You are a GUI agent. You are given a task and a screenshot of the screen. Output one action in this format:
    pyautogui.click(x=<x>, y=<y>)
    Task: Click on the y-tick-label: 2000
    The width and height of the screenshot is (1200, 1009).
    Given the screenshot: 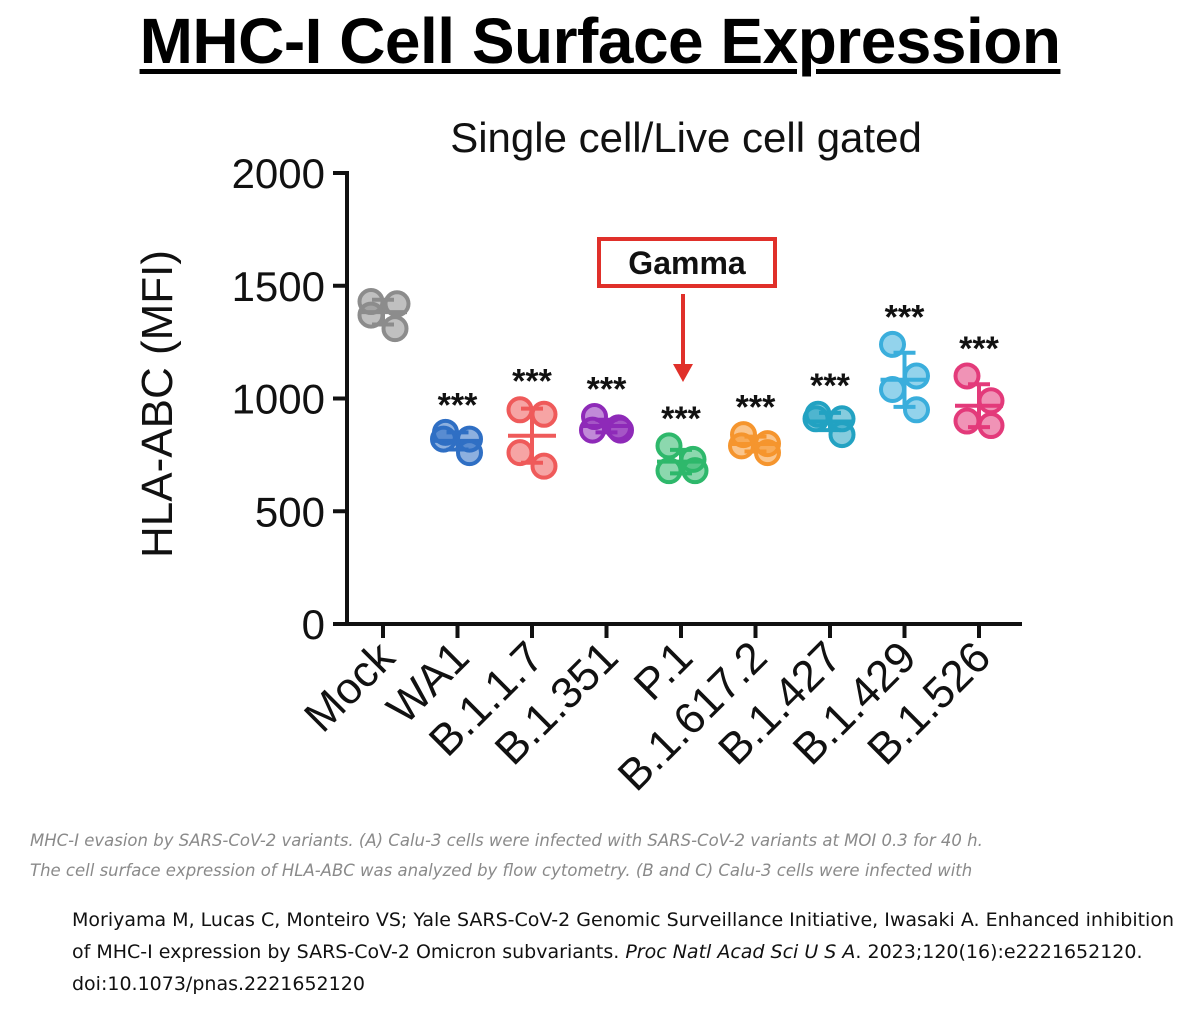 What is the action you would take?
    pyautogui.click(x=278, y=173)
    